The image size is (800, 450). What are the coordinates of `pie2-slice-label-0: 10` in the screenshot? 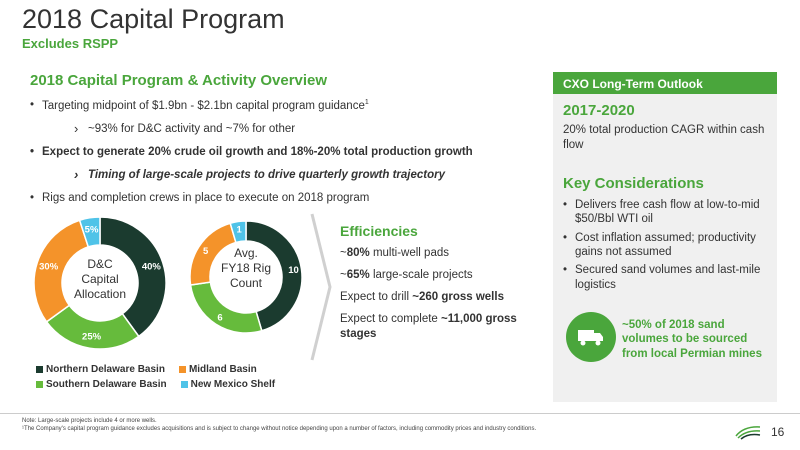 It's located at (293, 270).